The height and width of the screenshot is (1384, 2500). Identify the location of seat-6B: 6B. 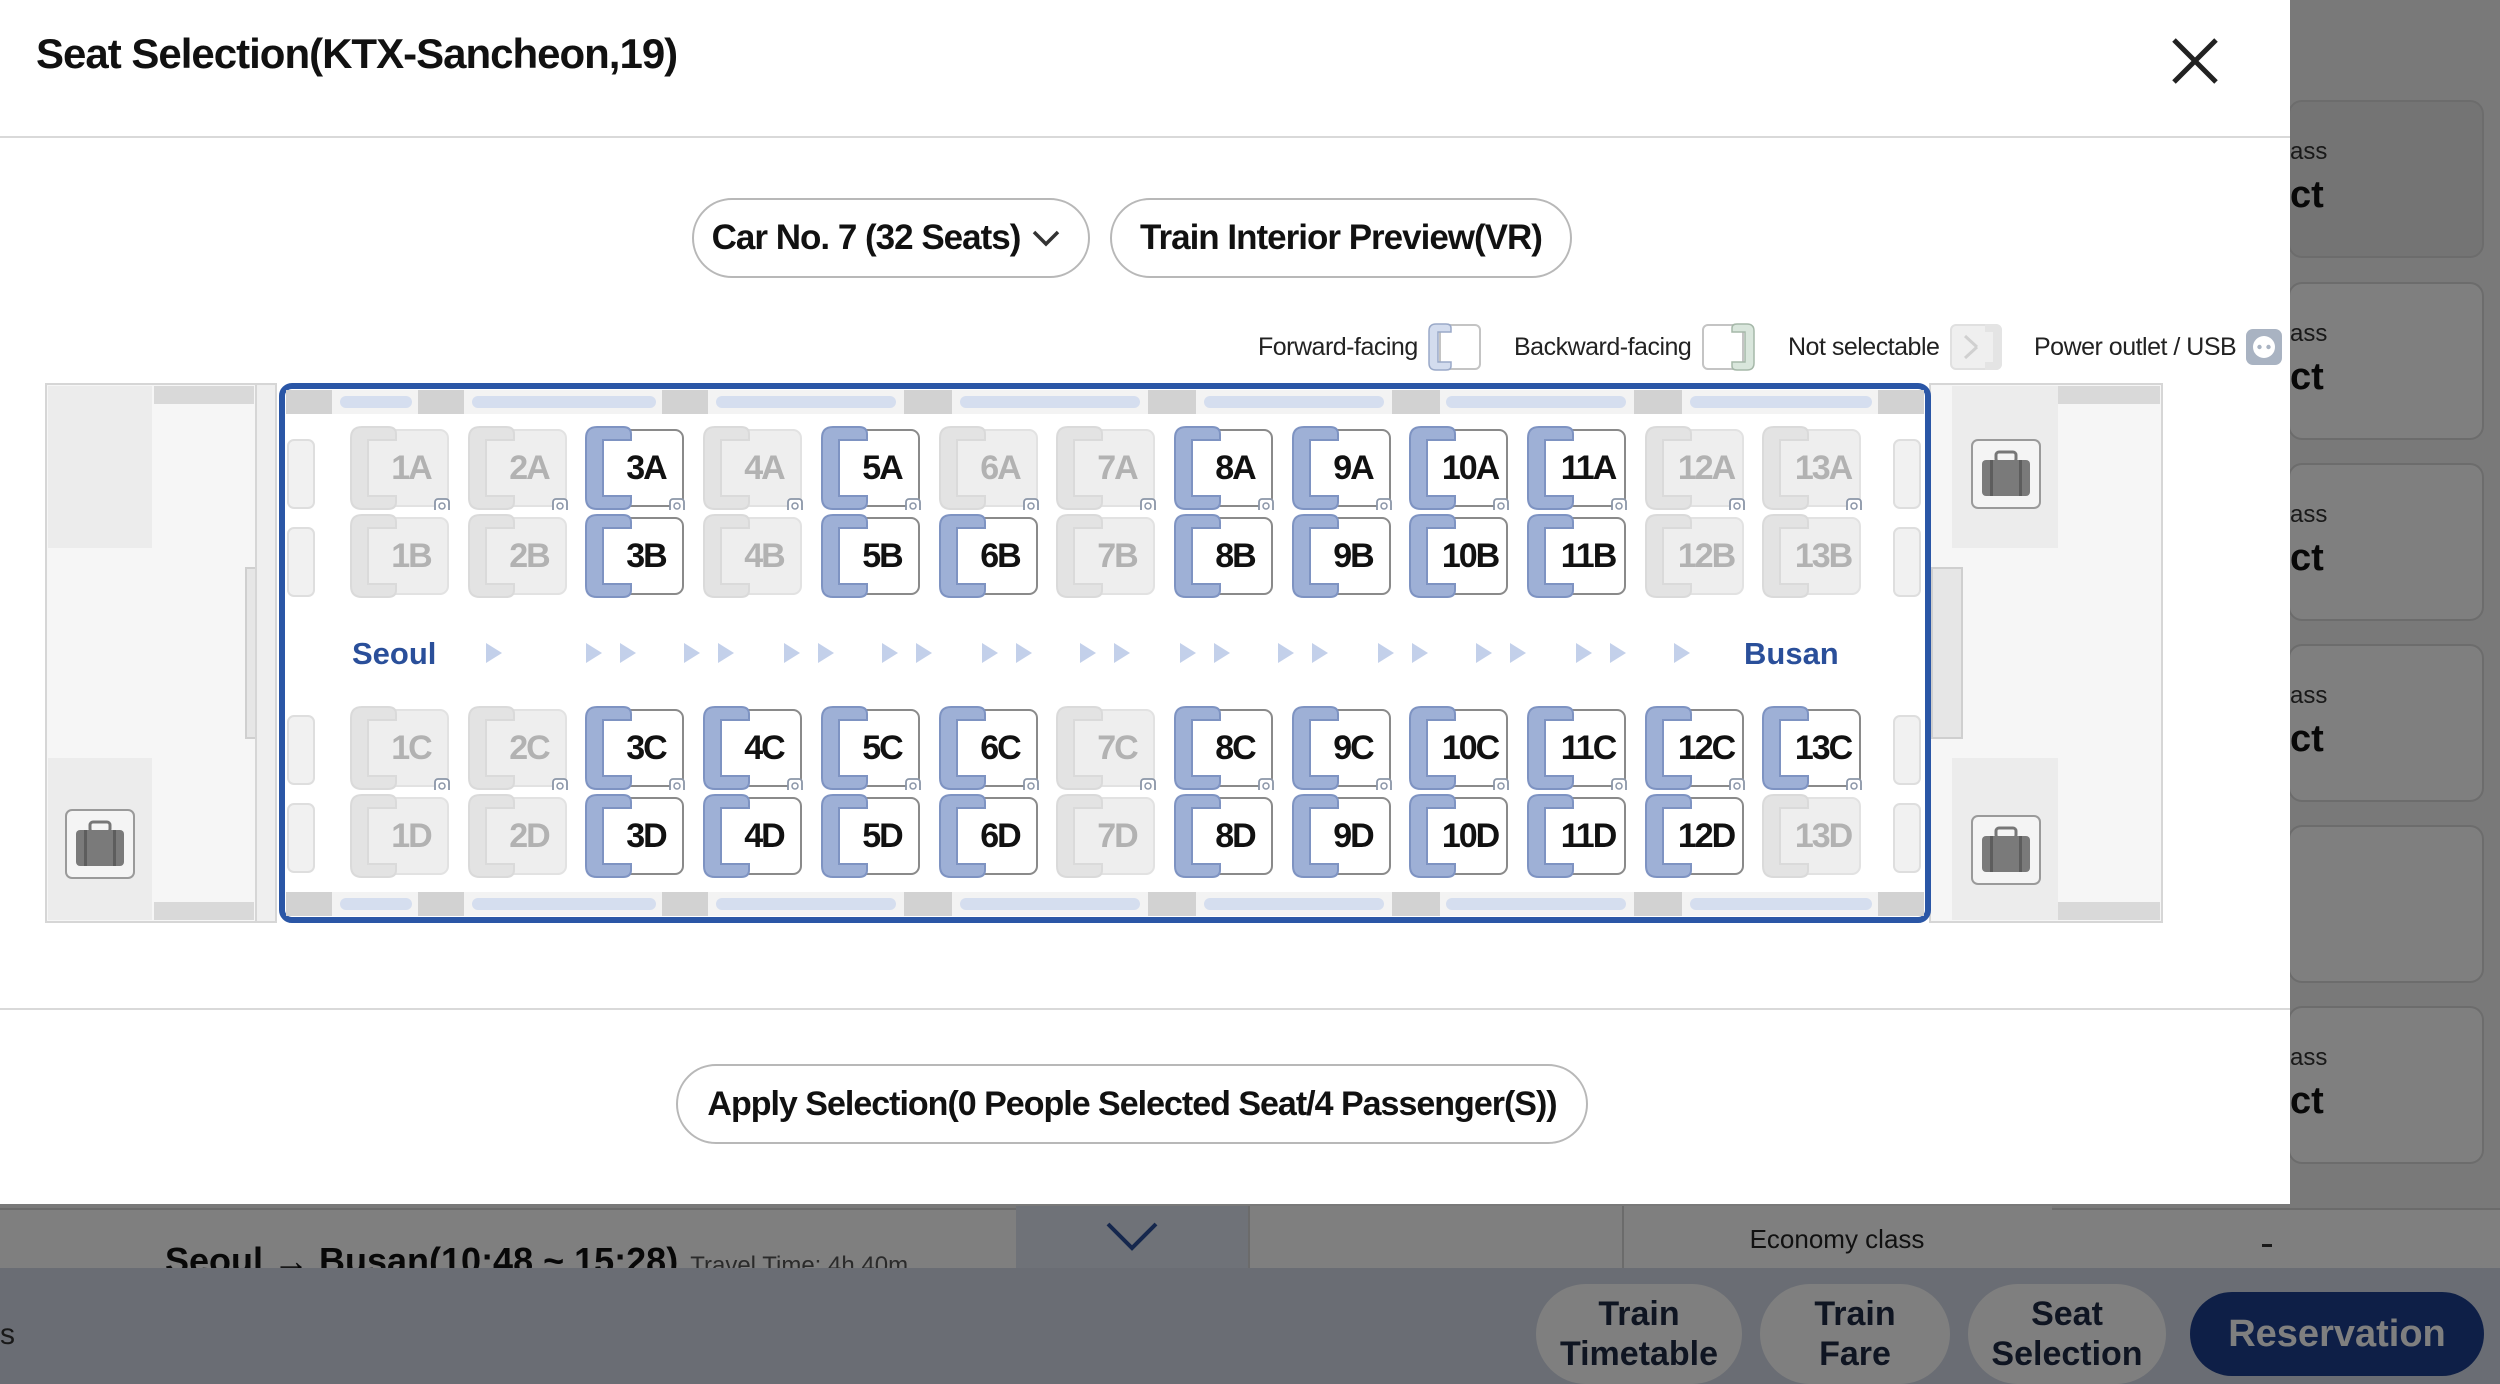
(989, 556).